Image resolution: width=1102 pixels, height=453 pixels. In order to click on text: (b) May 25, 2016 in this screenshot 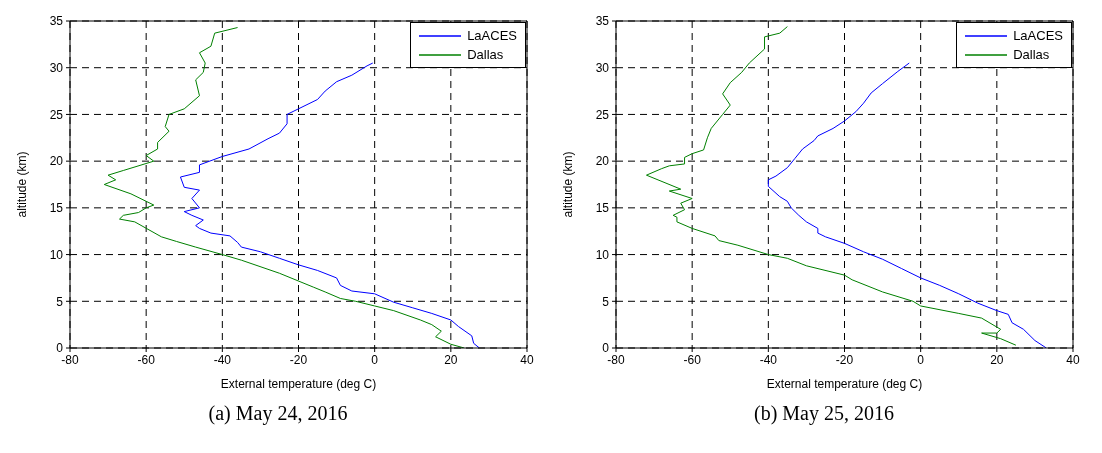, I will do `click(824, 413)`.